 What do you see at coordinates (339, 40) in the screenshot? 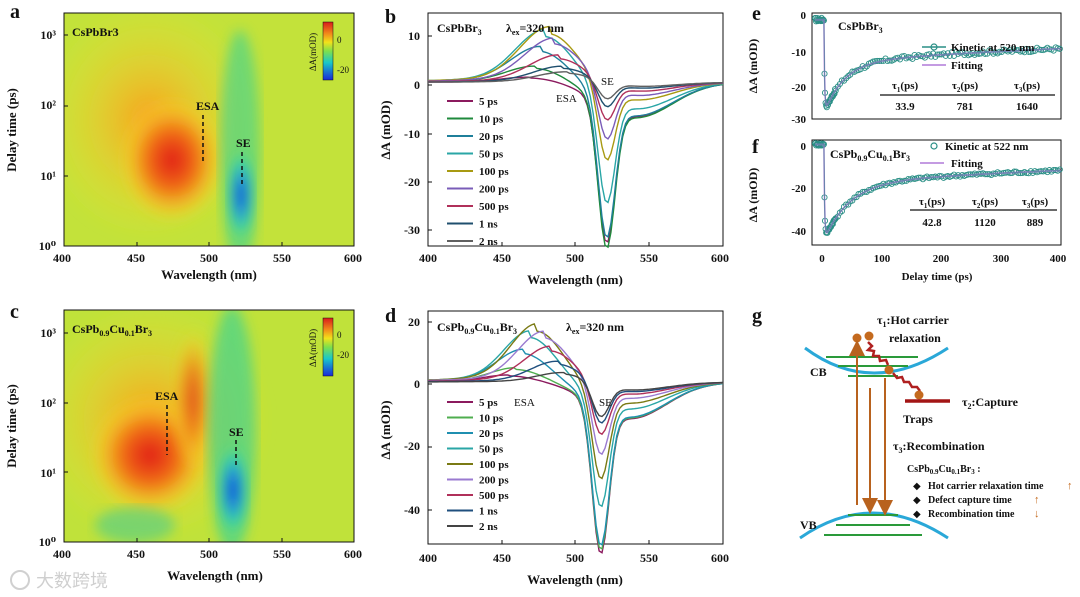
I see `colorbar-tick-0-a: 0` at bounding box center [339, 40].